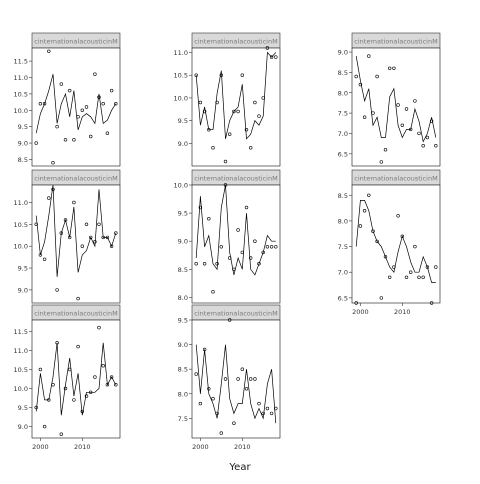 This screenshot has width=480, height=484. I want to click on y-tick-label: 8.5, so click(183, 270).